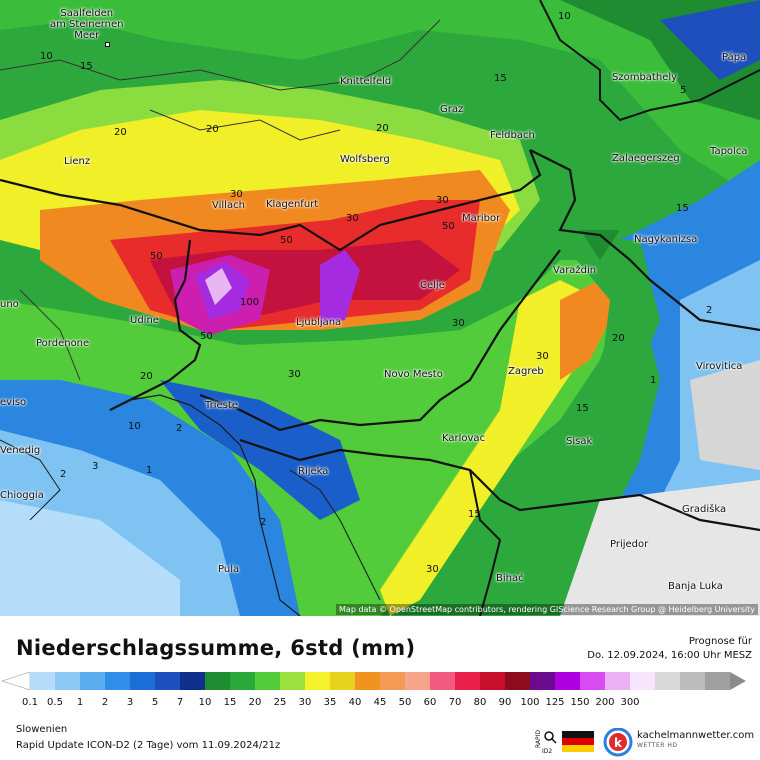 The width and height of the screenshot is (760, 760). I want to click on map-title: Niederschlagssumme, 6std (mm), so click(216, 648).